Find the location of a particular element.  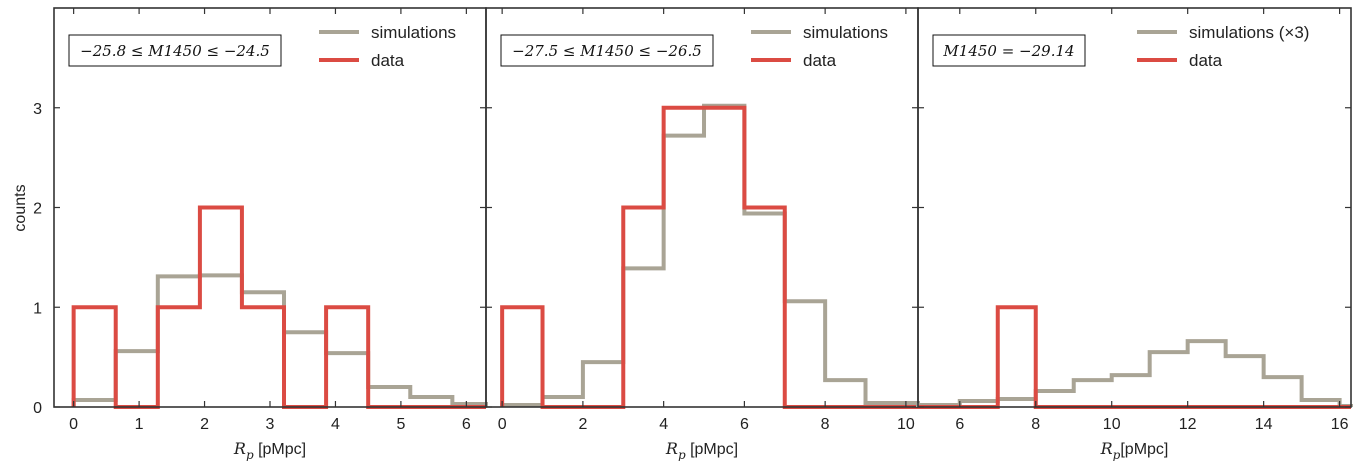

x-tick-label: 3 is located at coordinates (270, 424).